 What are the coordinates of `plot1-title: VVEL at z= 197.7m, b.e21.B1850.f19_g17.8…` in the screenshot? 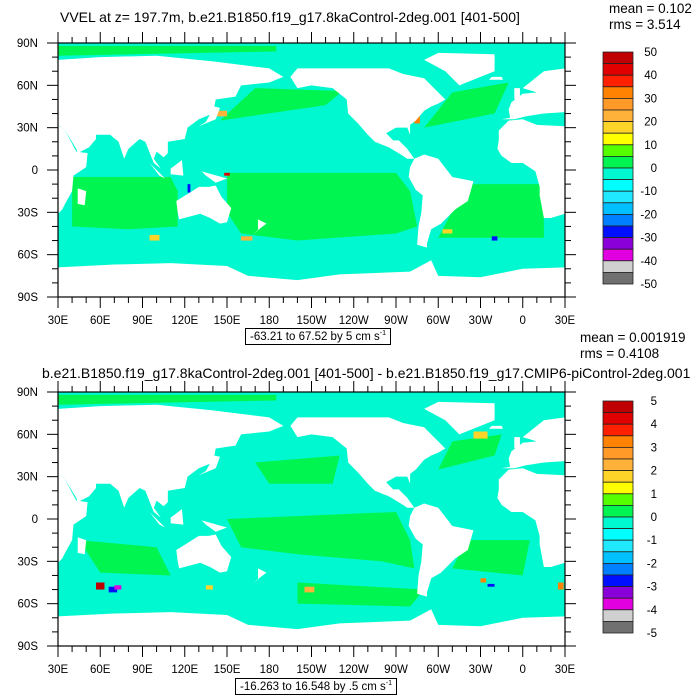 It's located at (290, 17).